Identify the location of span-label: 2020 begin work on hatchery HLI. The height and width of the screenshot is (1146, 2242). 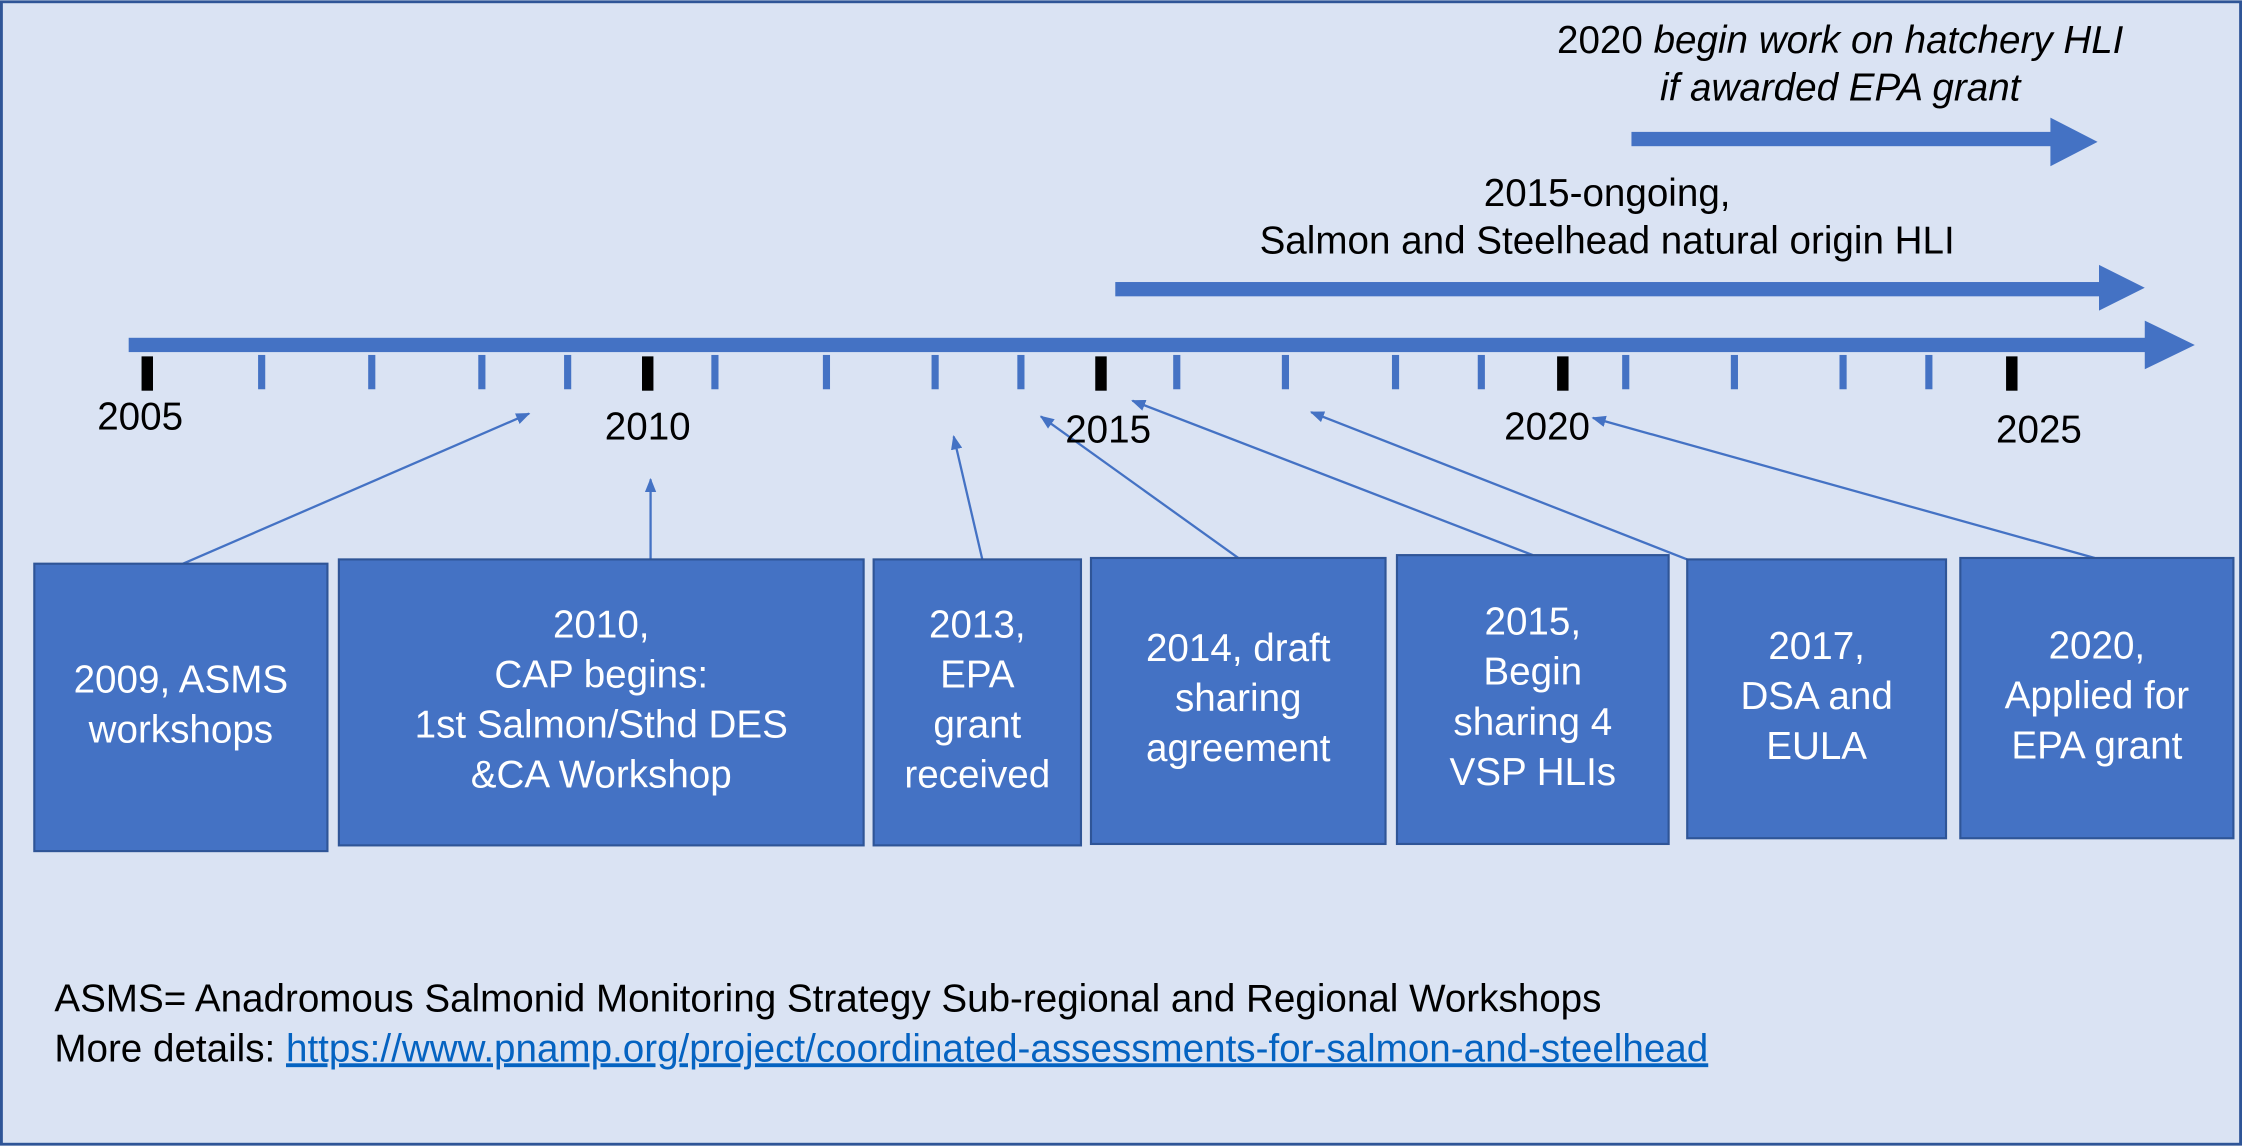
(1840, 40).